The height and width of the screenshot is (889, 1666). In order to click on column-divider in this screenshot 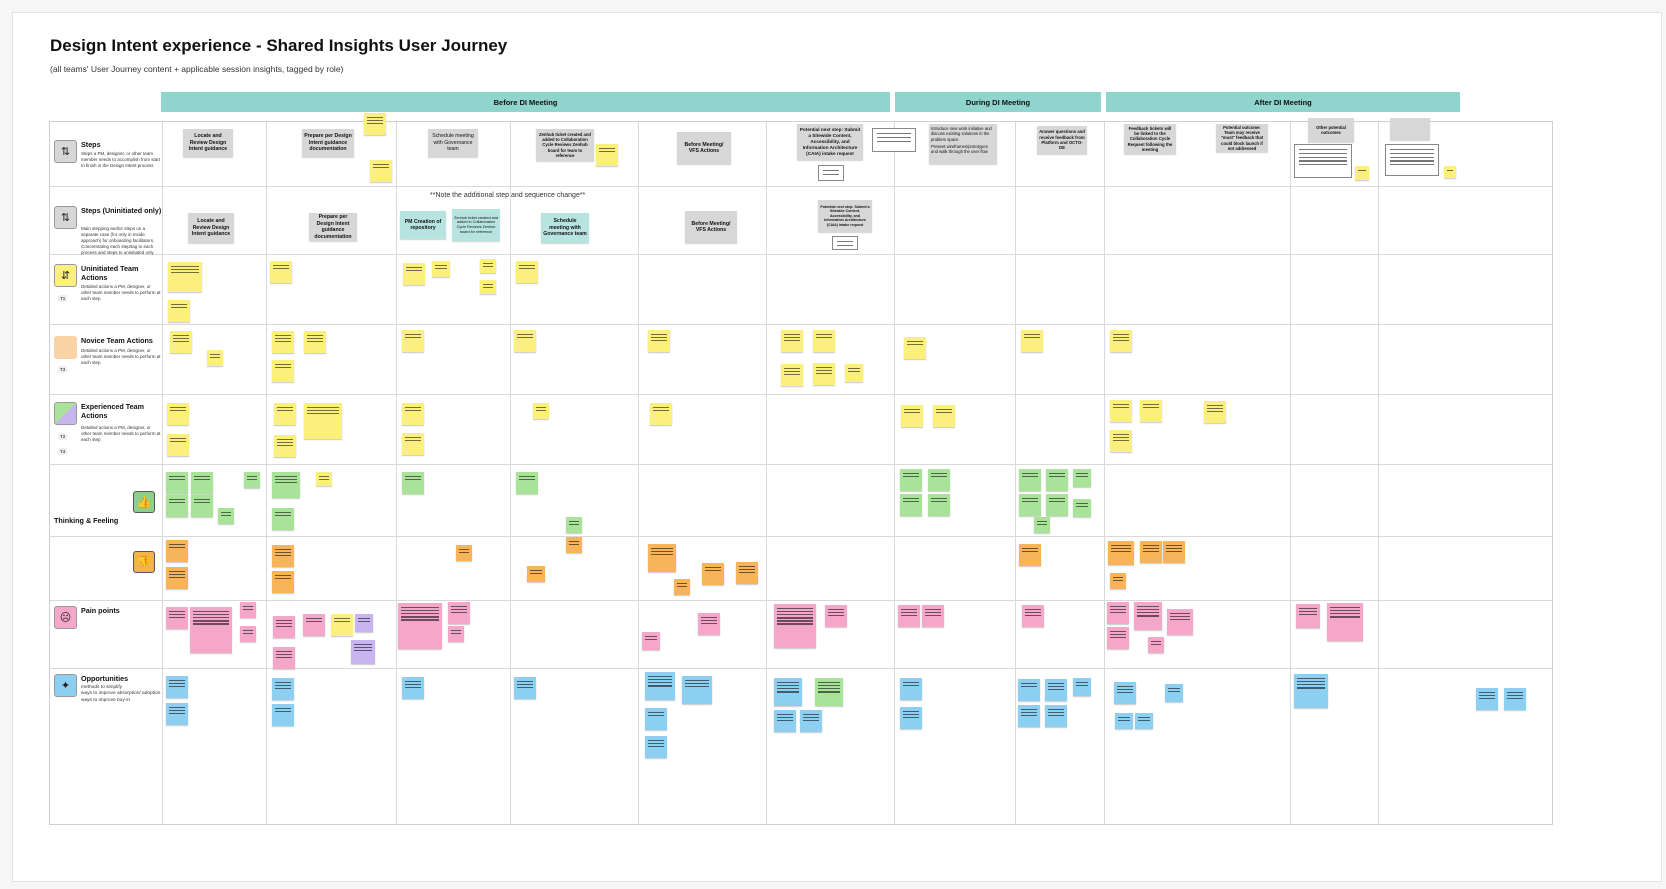, I will do `click(1290, 473)`.